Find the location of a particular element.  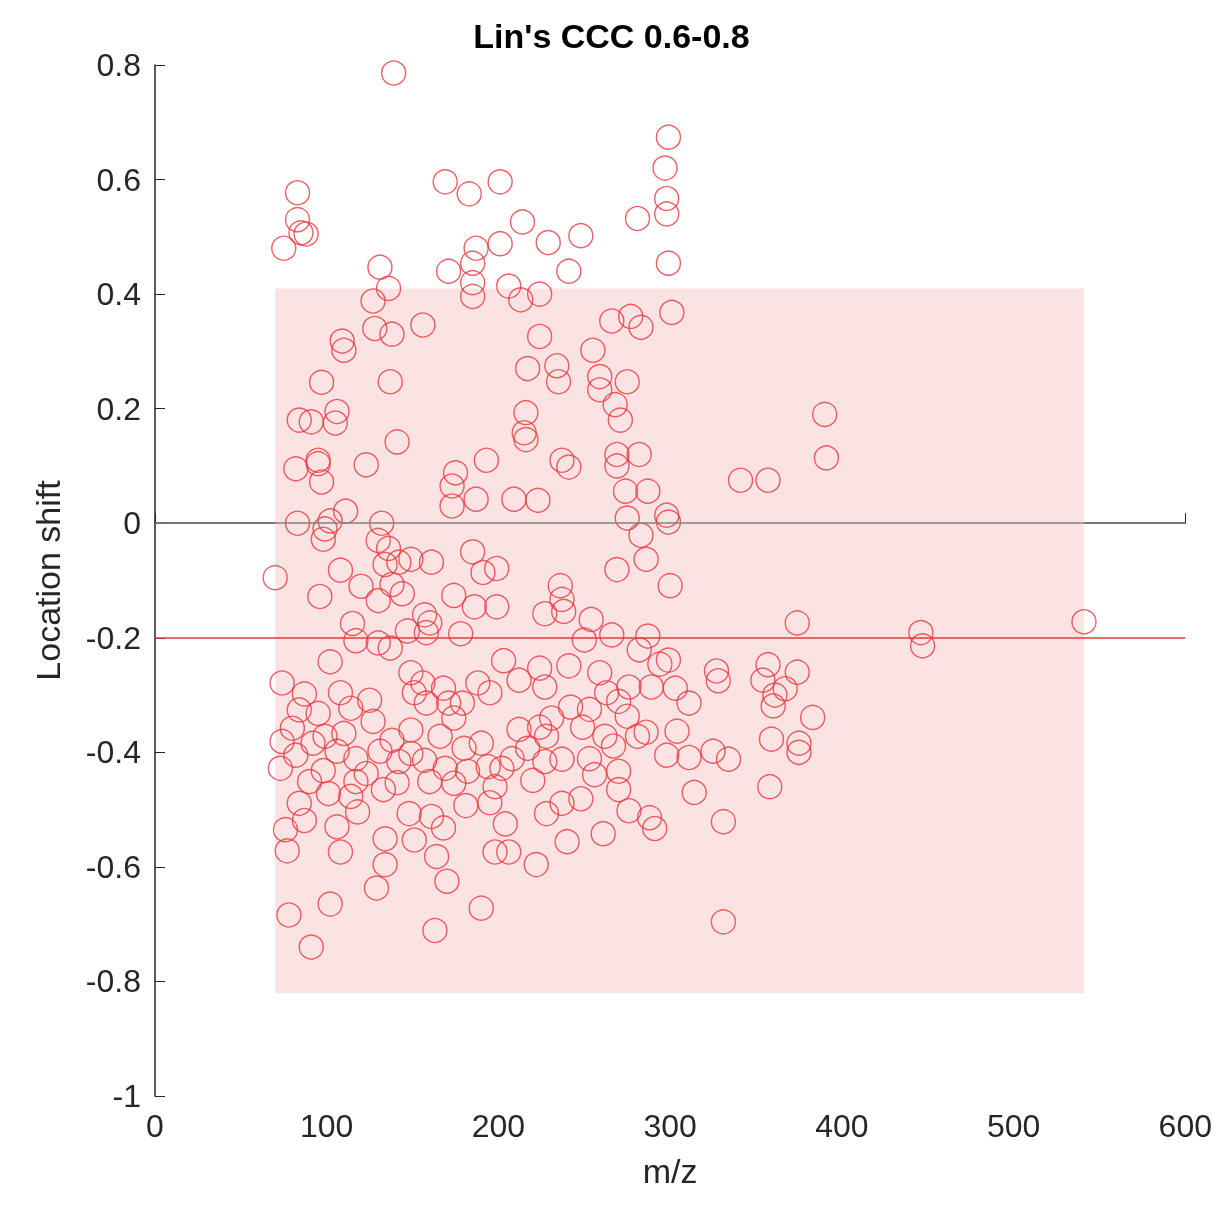

x-tick-label: 400 is located at coordinates (842, 1126).